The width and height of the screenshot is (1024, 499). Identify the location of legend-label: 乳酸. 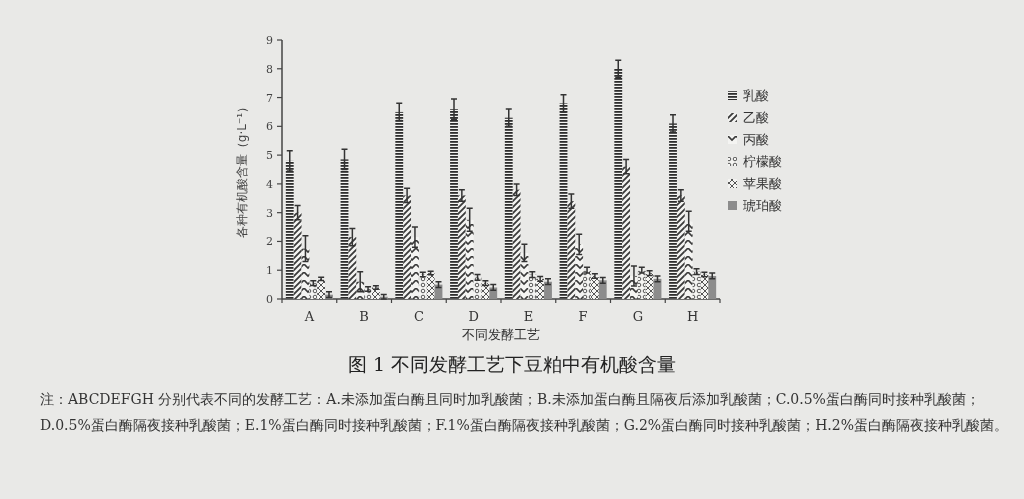
(756, 95).